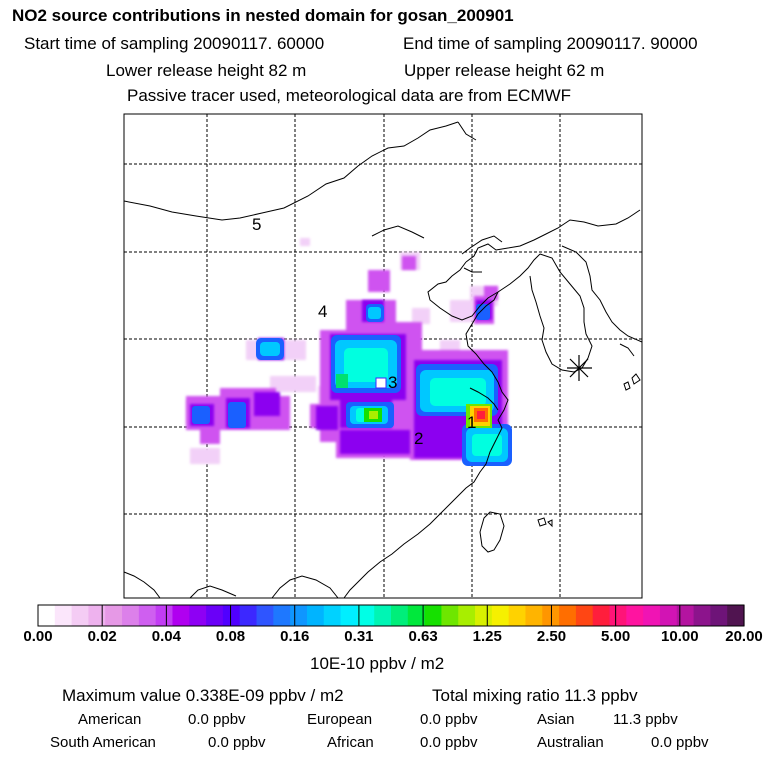 The image size is (768, 768). I want to click on colorbar-tick-label: 0.08, so click(230, 636).